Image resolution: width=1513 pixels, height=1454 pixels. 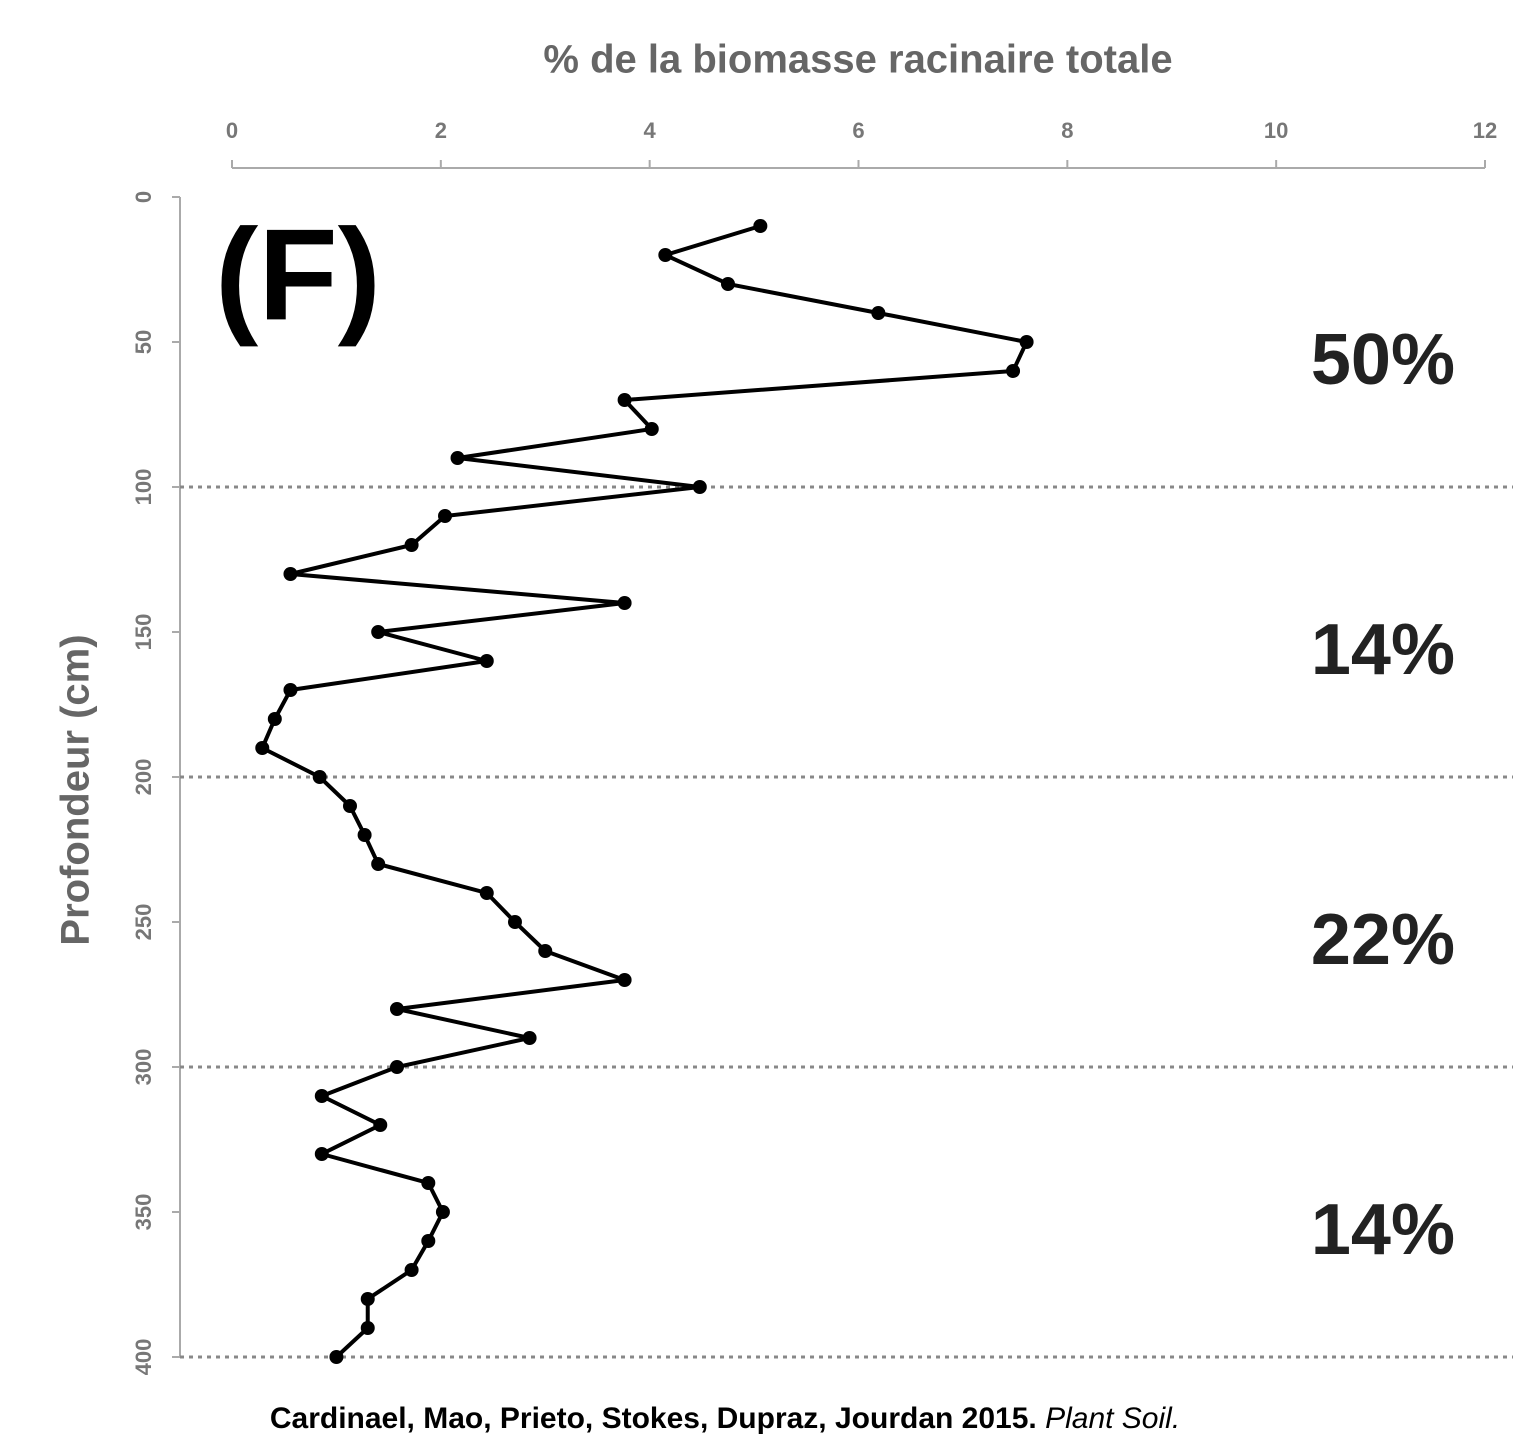 What do you see at coordinates (1383, 360) in the screenshot?
I see `region-label: 50%` at bounding box center [1383, 360].